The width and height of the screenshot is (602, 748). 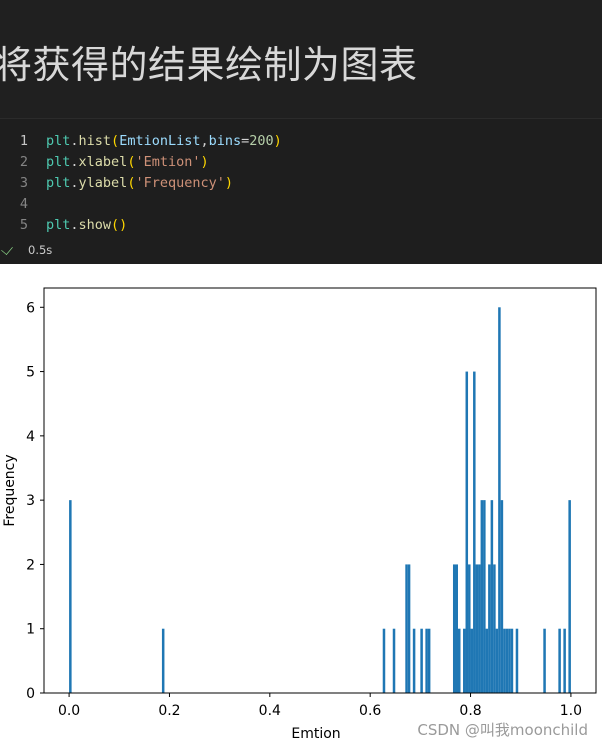 I want to click on code-token: =, so click(x=245, y=141).